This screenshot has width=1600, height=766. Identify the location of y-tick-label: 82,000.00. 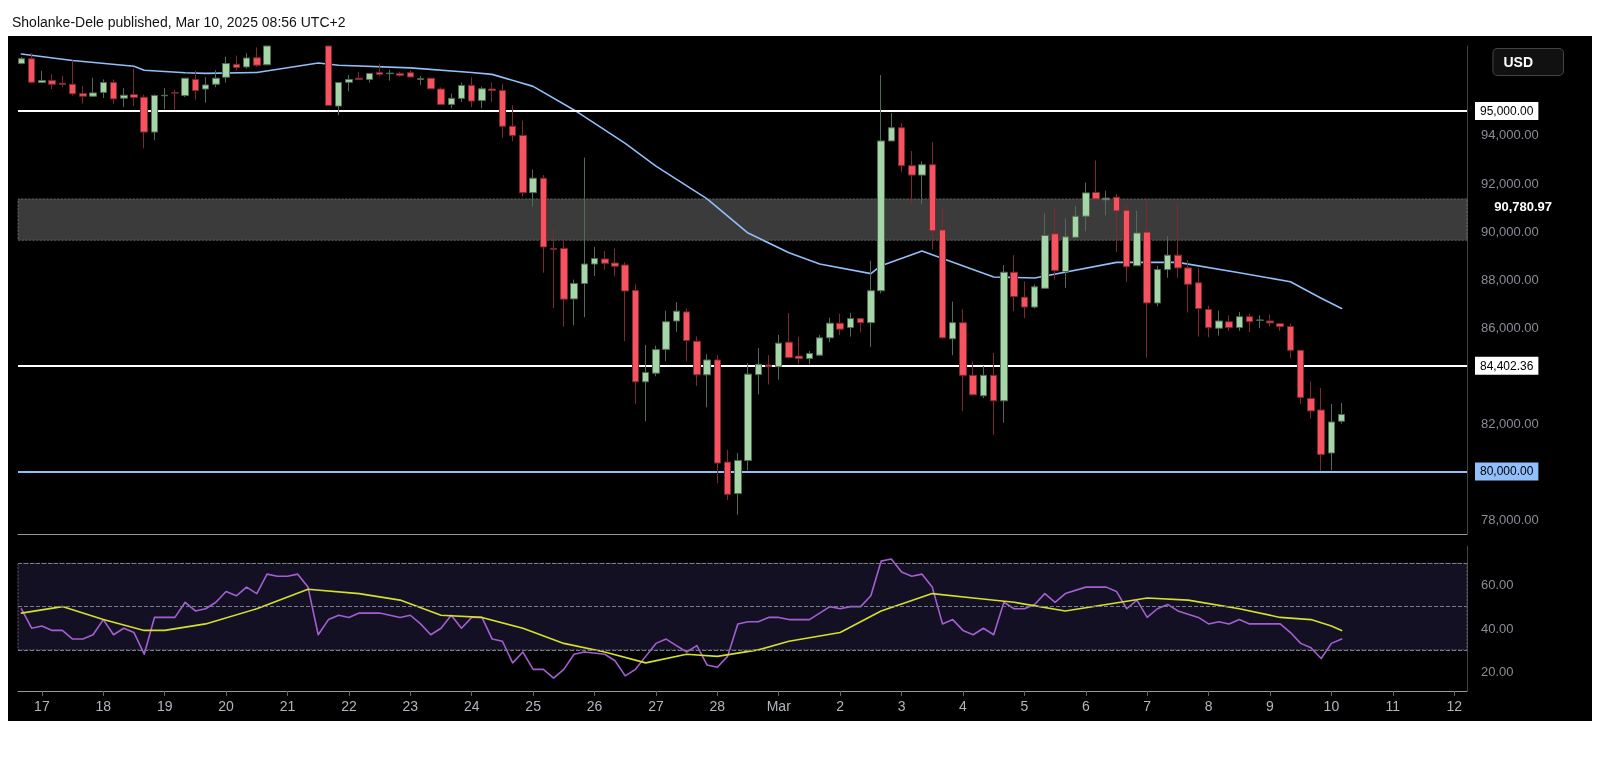
(1510, 423).